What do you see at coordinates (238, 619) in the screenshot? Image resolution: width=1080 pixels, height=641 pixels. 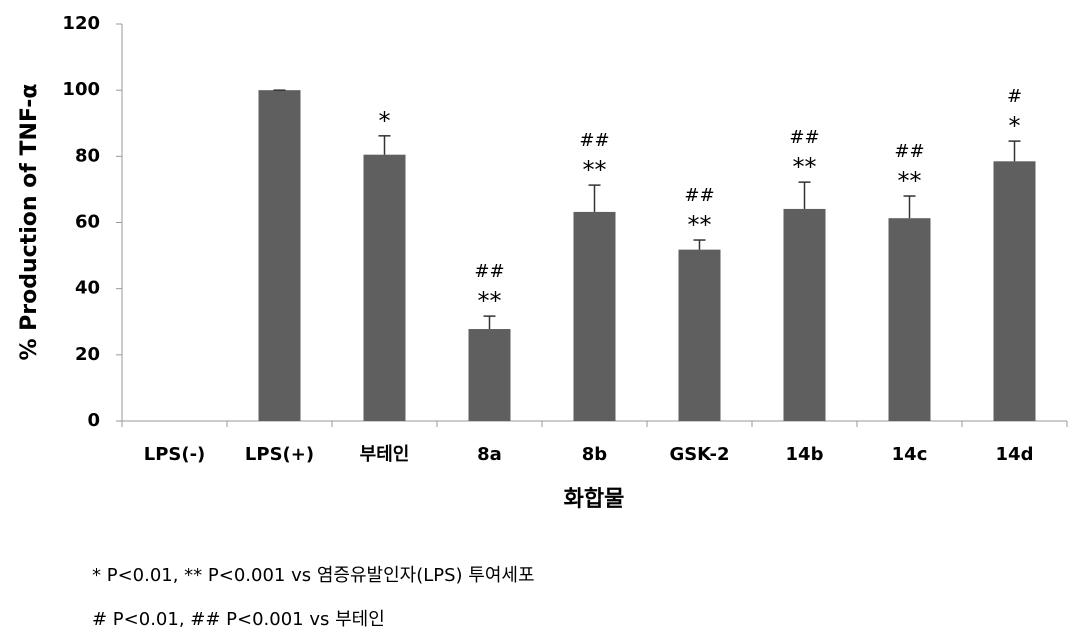 I see `footnote: # P<0.01, ## P<0.001 vs 부테인` at bounding box center [238, 619].